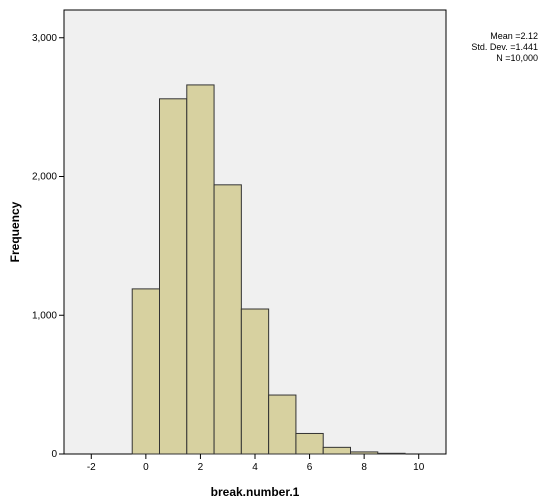  I want to click on y-axis: 0 1,000 2,000 3,000, so click(48, 246).